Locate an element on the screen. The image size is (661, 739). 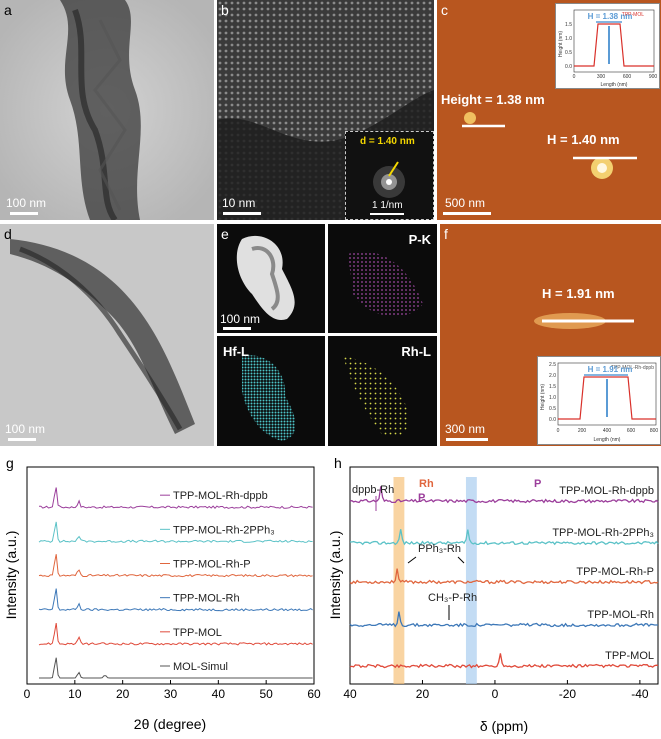
map-label-rh: Rh-L is located at coordinates (416, 351).